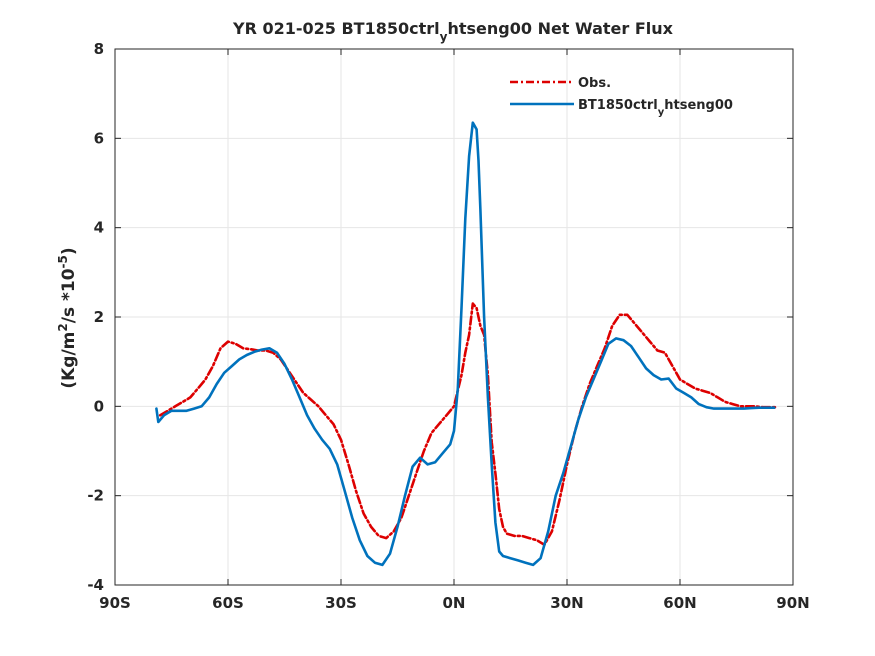  What do you see at coordinates (341, 603) in the screenshot?
I see `x-tick-label: 30S` at bounding box center [341, 603].